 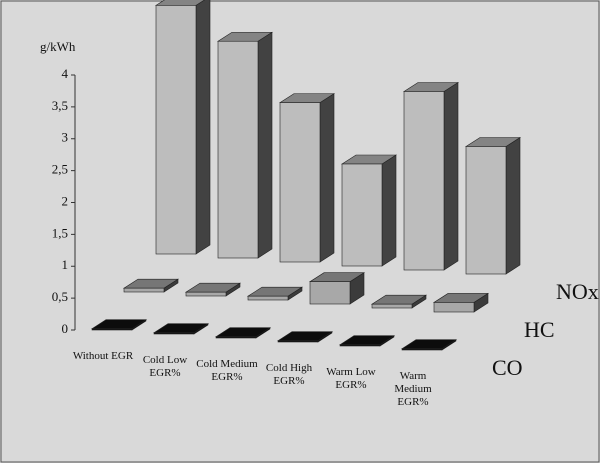 I want to click on x-tick-label: Cold High EGR%, so click(x=289, y=374).